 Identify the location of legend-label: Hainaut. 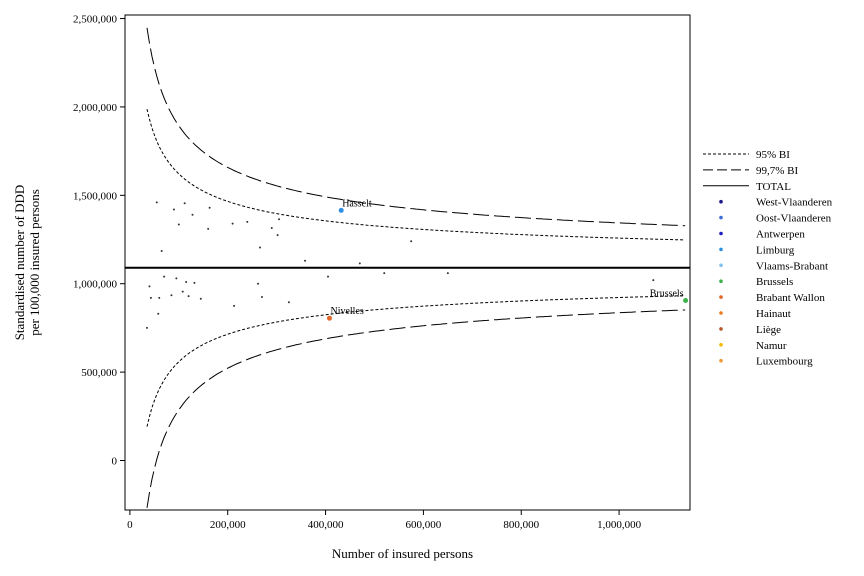
(773, 314).